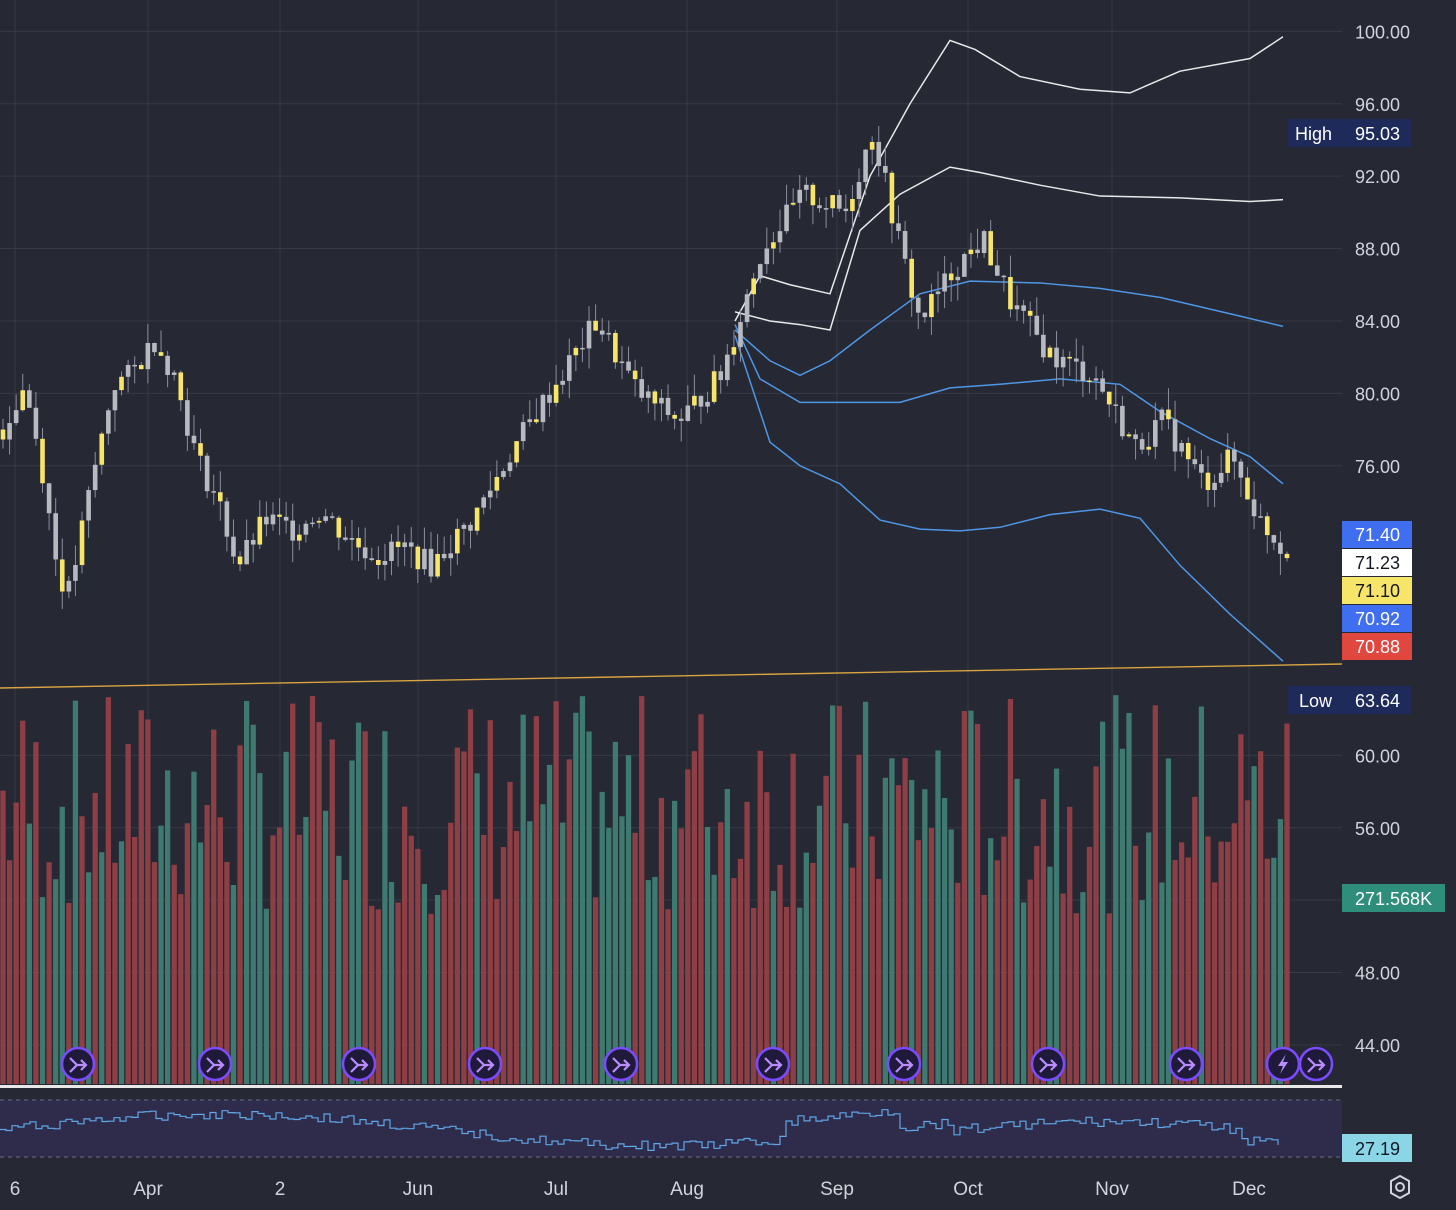 Image resolution: width=1456 pixels, height=1210 pixels. I want to click on price-axis-label-1: 96.00, so click(1377, 105).